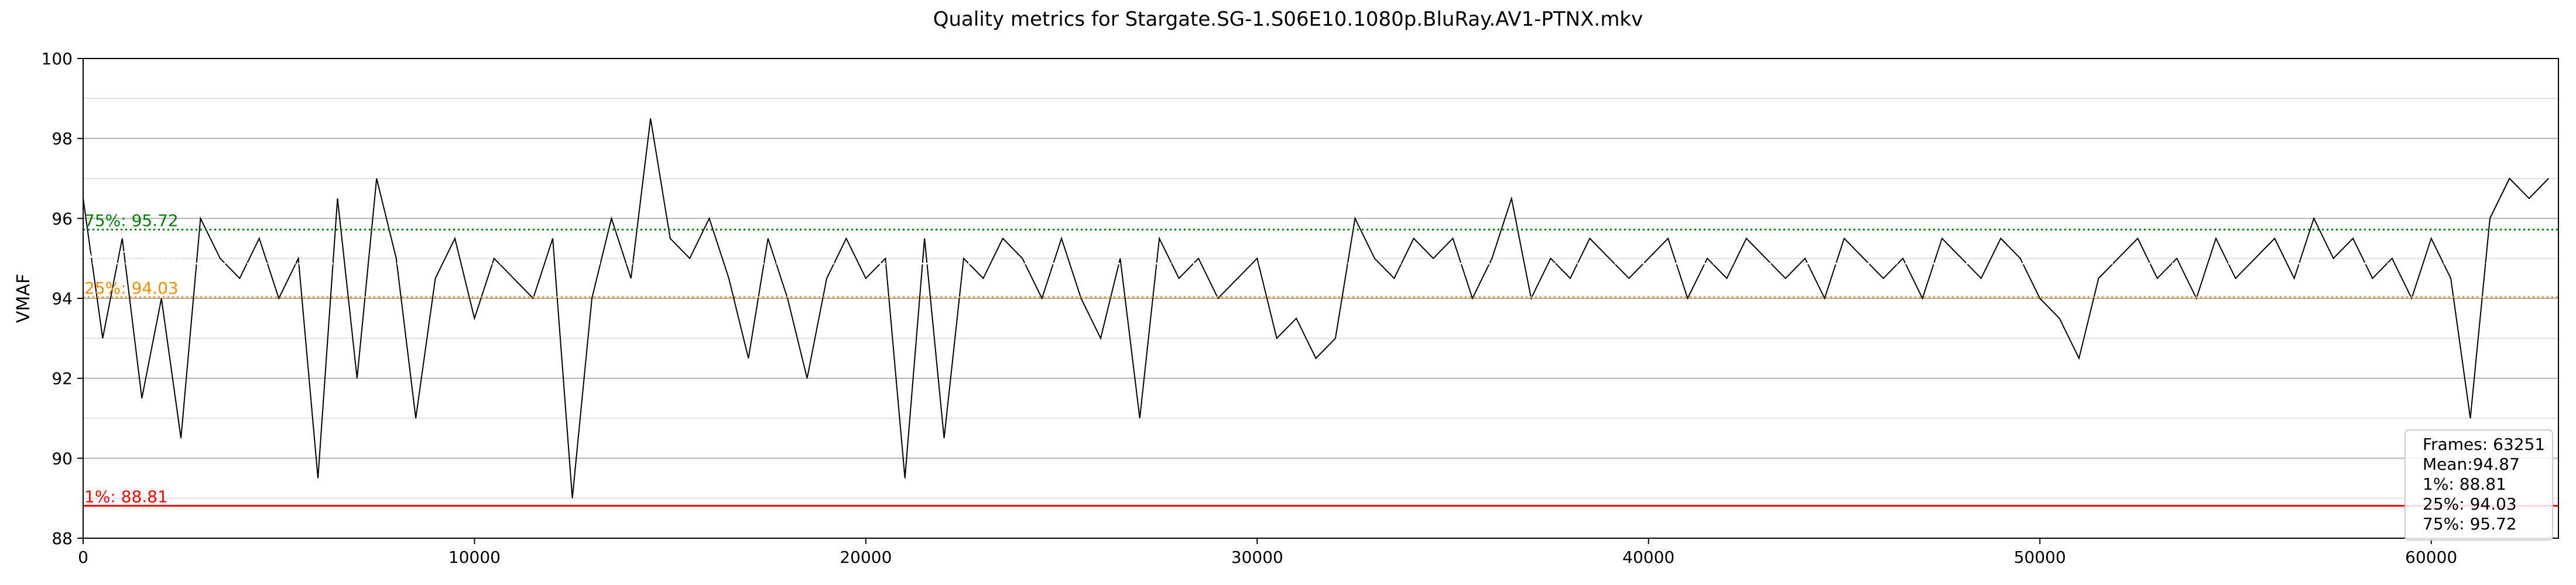 The image size is (2576, 585). I want to click on y-tick-label: 88, so click(62, 538).